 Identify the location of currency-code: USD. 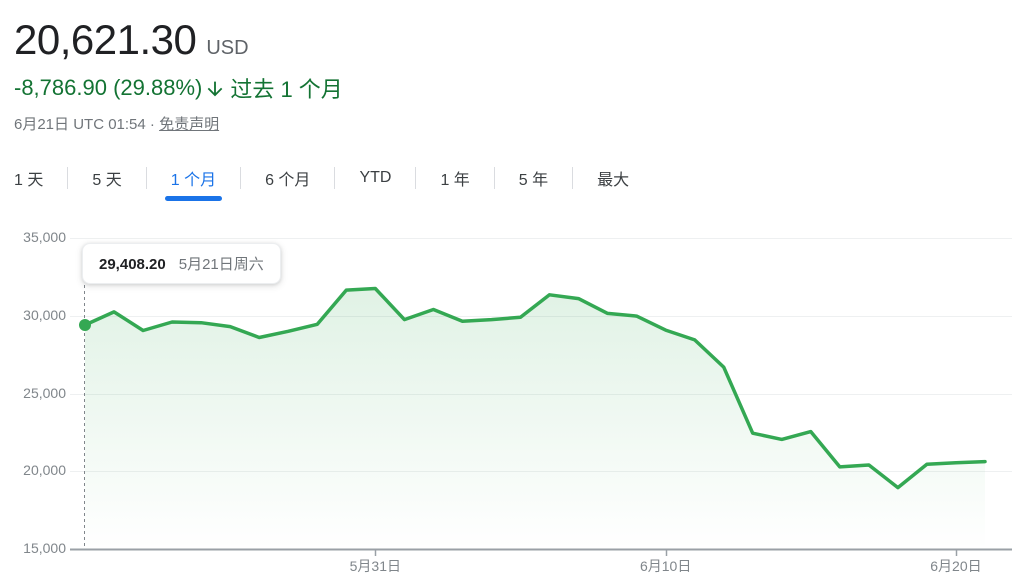
(227, 48).